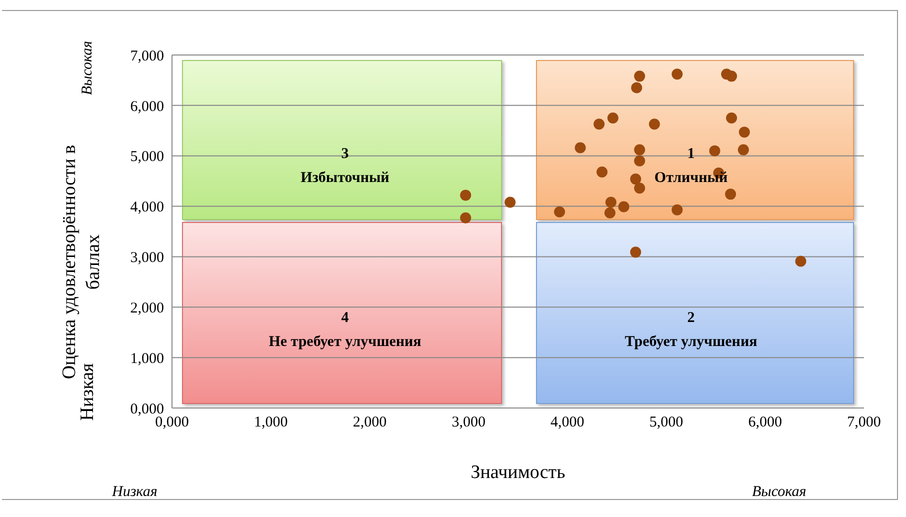 Image resolution: width=906 pixels, height=517 pixels. What do you see at coordinates (147, 358) in the screenshot?
I see `y-tick-label: 1,000` at bounding box center [147, 358].